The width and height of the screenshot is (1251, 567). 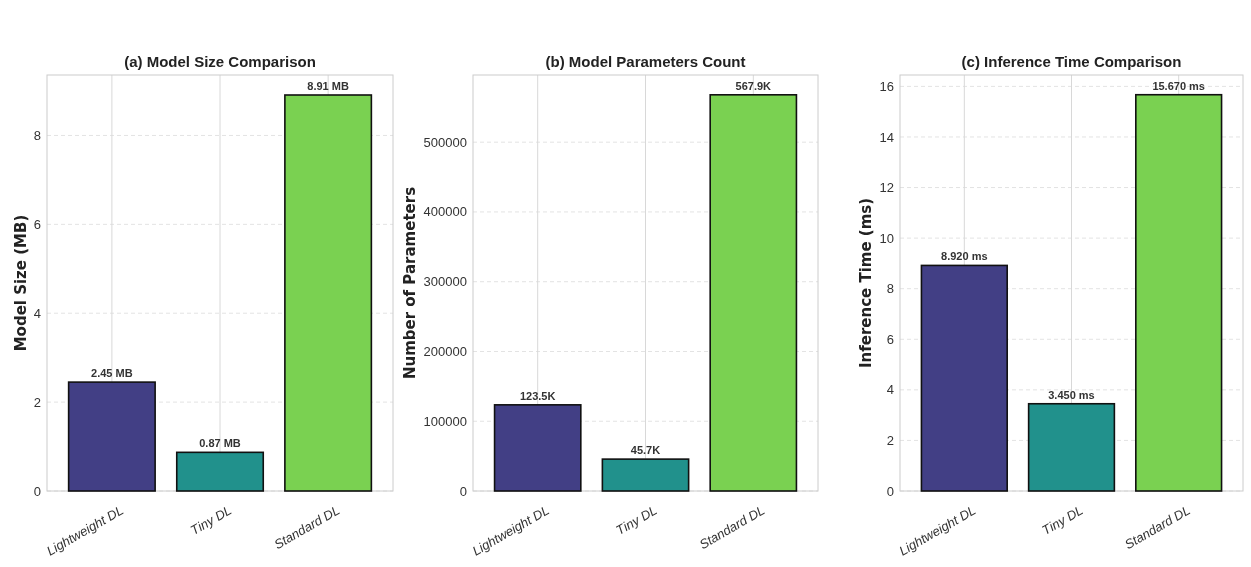 I want to click on data-label: 0.87 MB, so click(x=220, y=443).